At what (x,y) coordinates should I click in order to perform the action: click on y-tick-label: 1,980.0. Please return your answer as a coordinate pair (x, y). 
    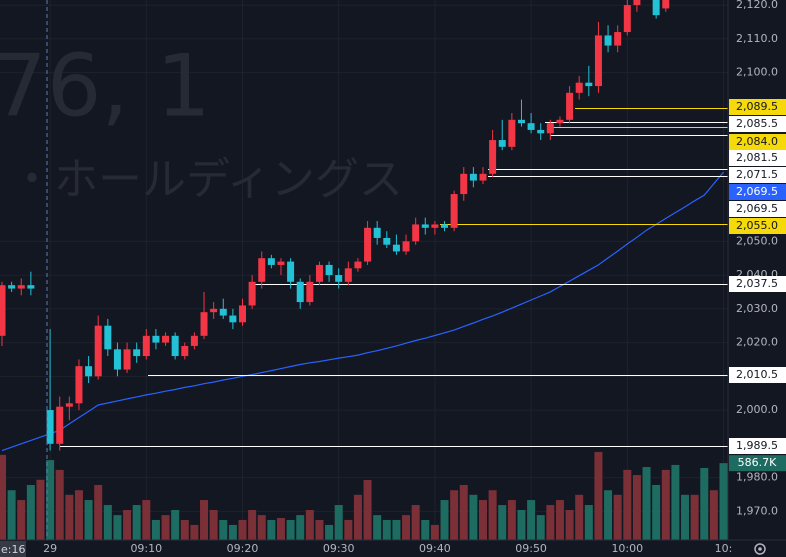
    Looking at the image, I should click on (757, 477).